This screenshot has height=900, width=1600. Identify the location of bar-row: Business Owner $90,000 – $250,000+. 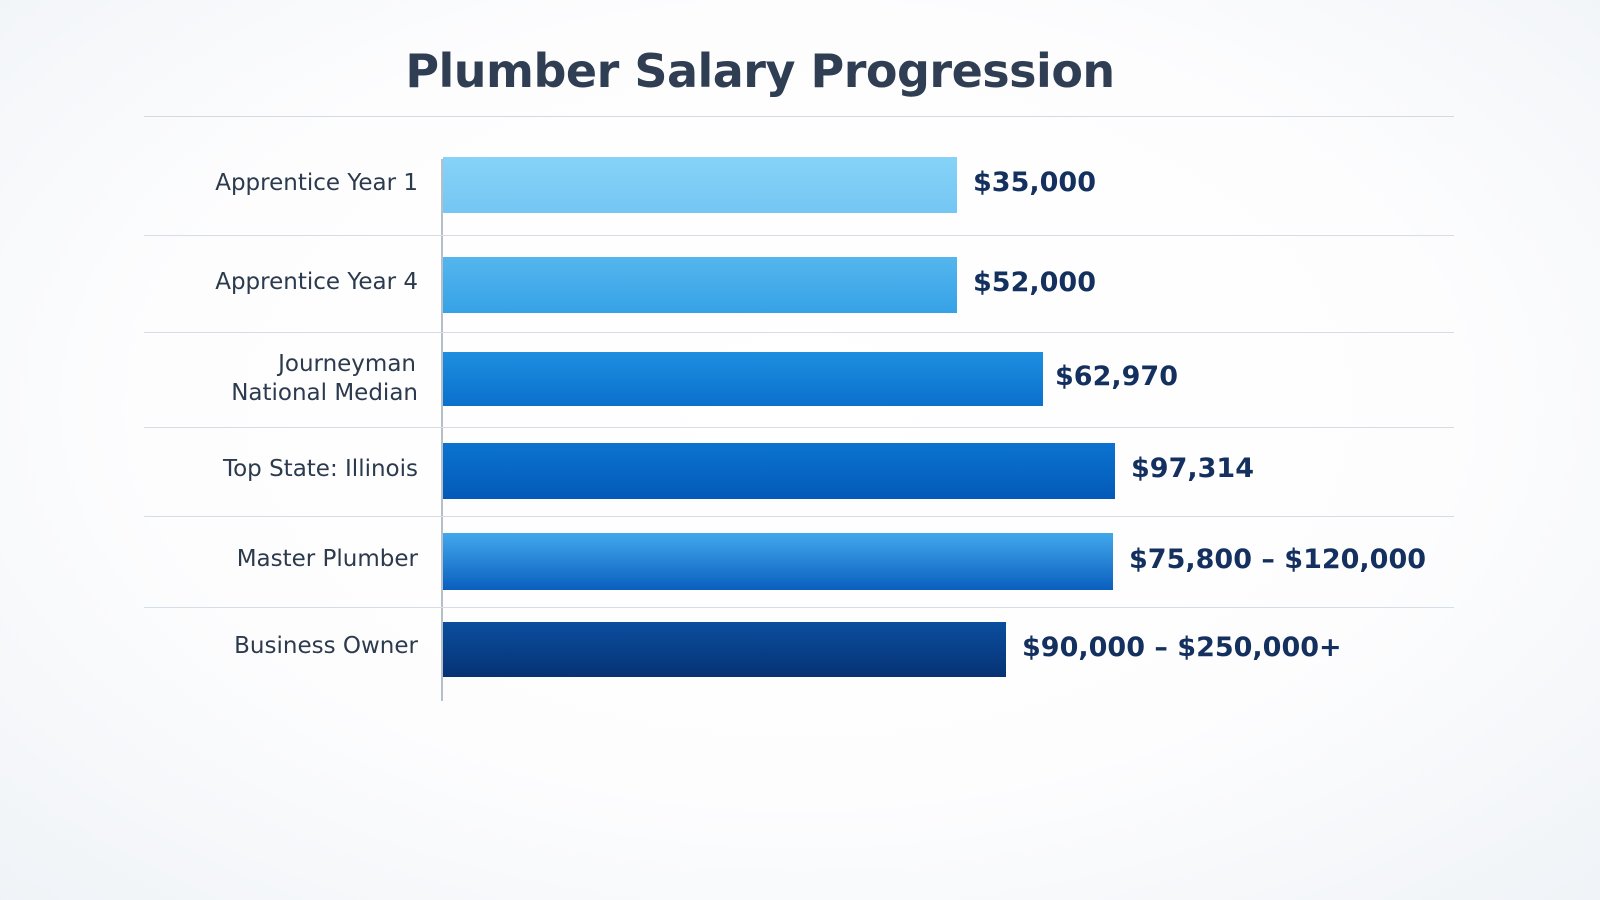
(799, 655).